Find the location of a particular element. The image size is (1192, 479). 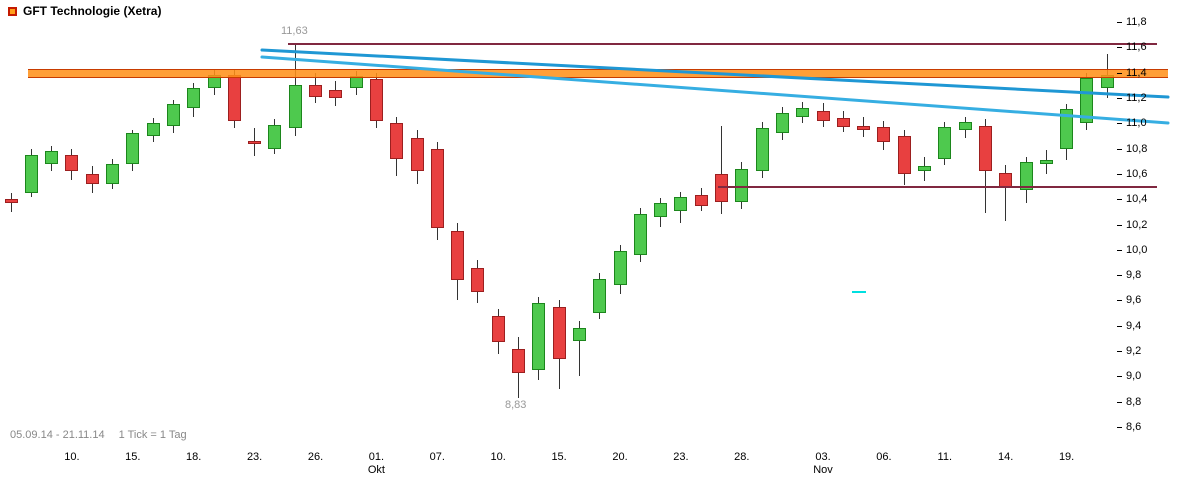

x-axis-label: 28. is located at coordinates (742, 457).